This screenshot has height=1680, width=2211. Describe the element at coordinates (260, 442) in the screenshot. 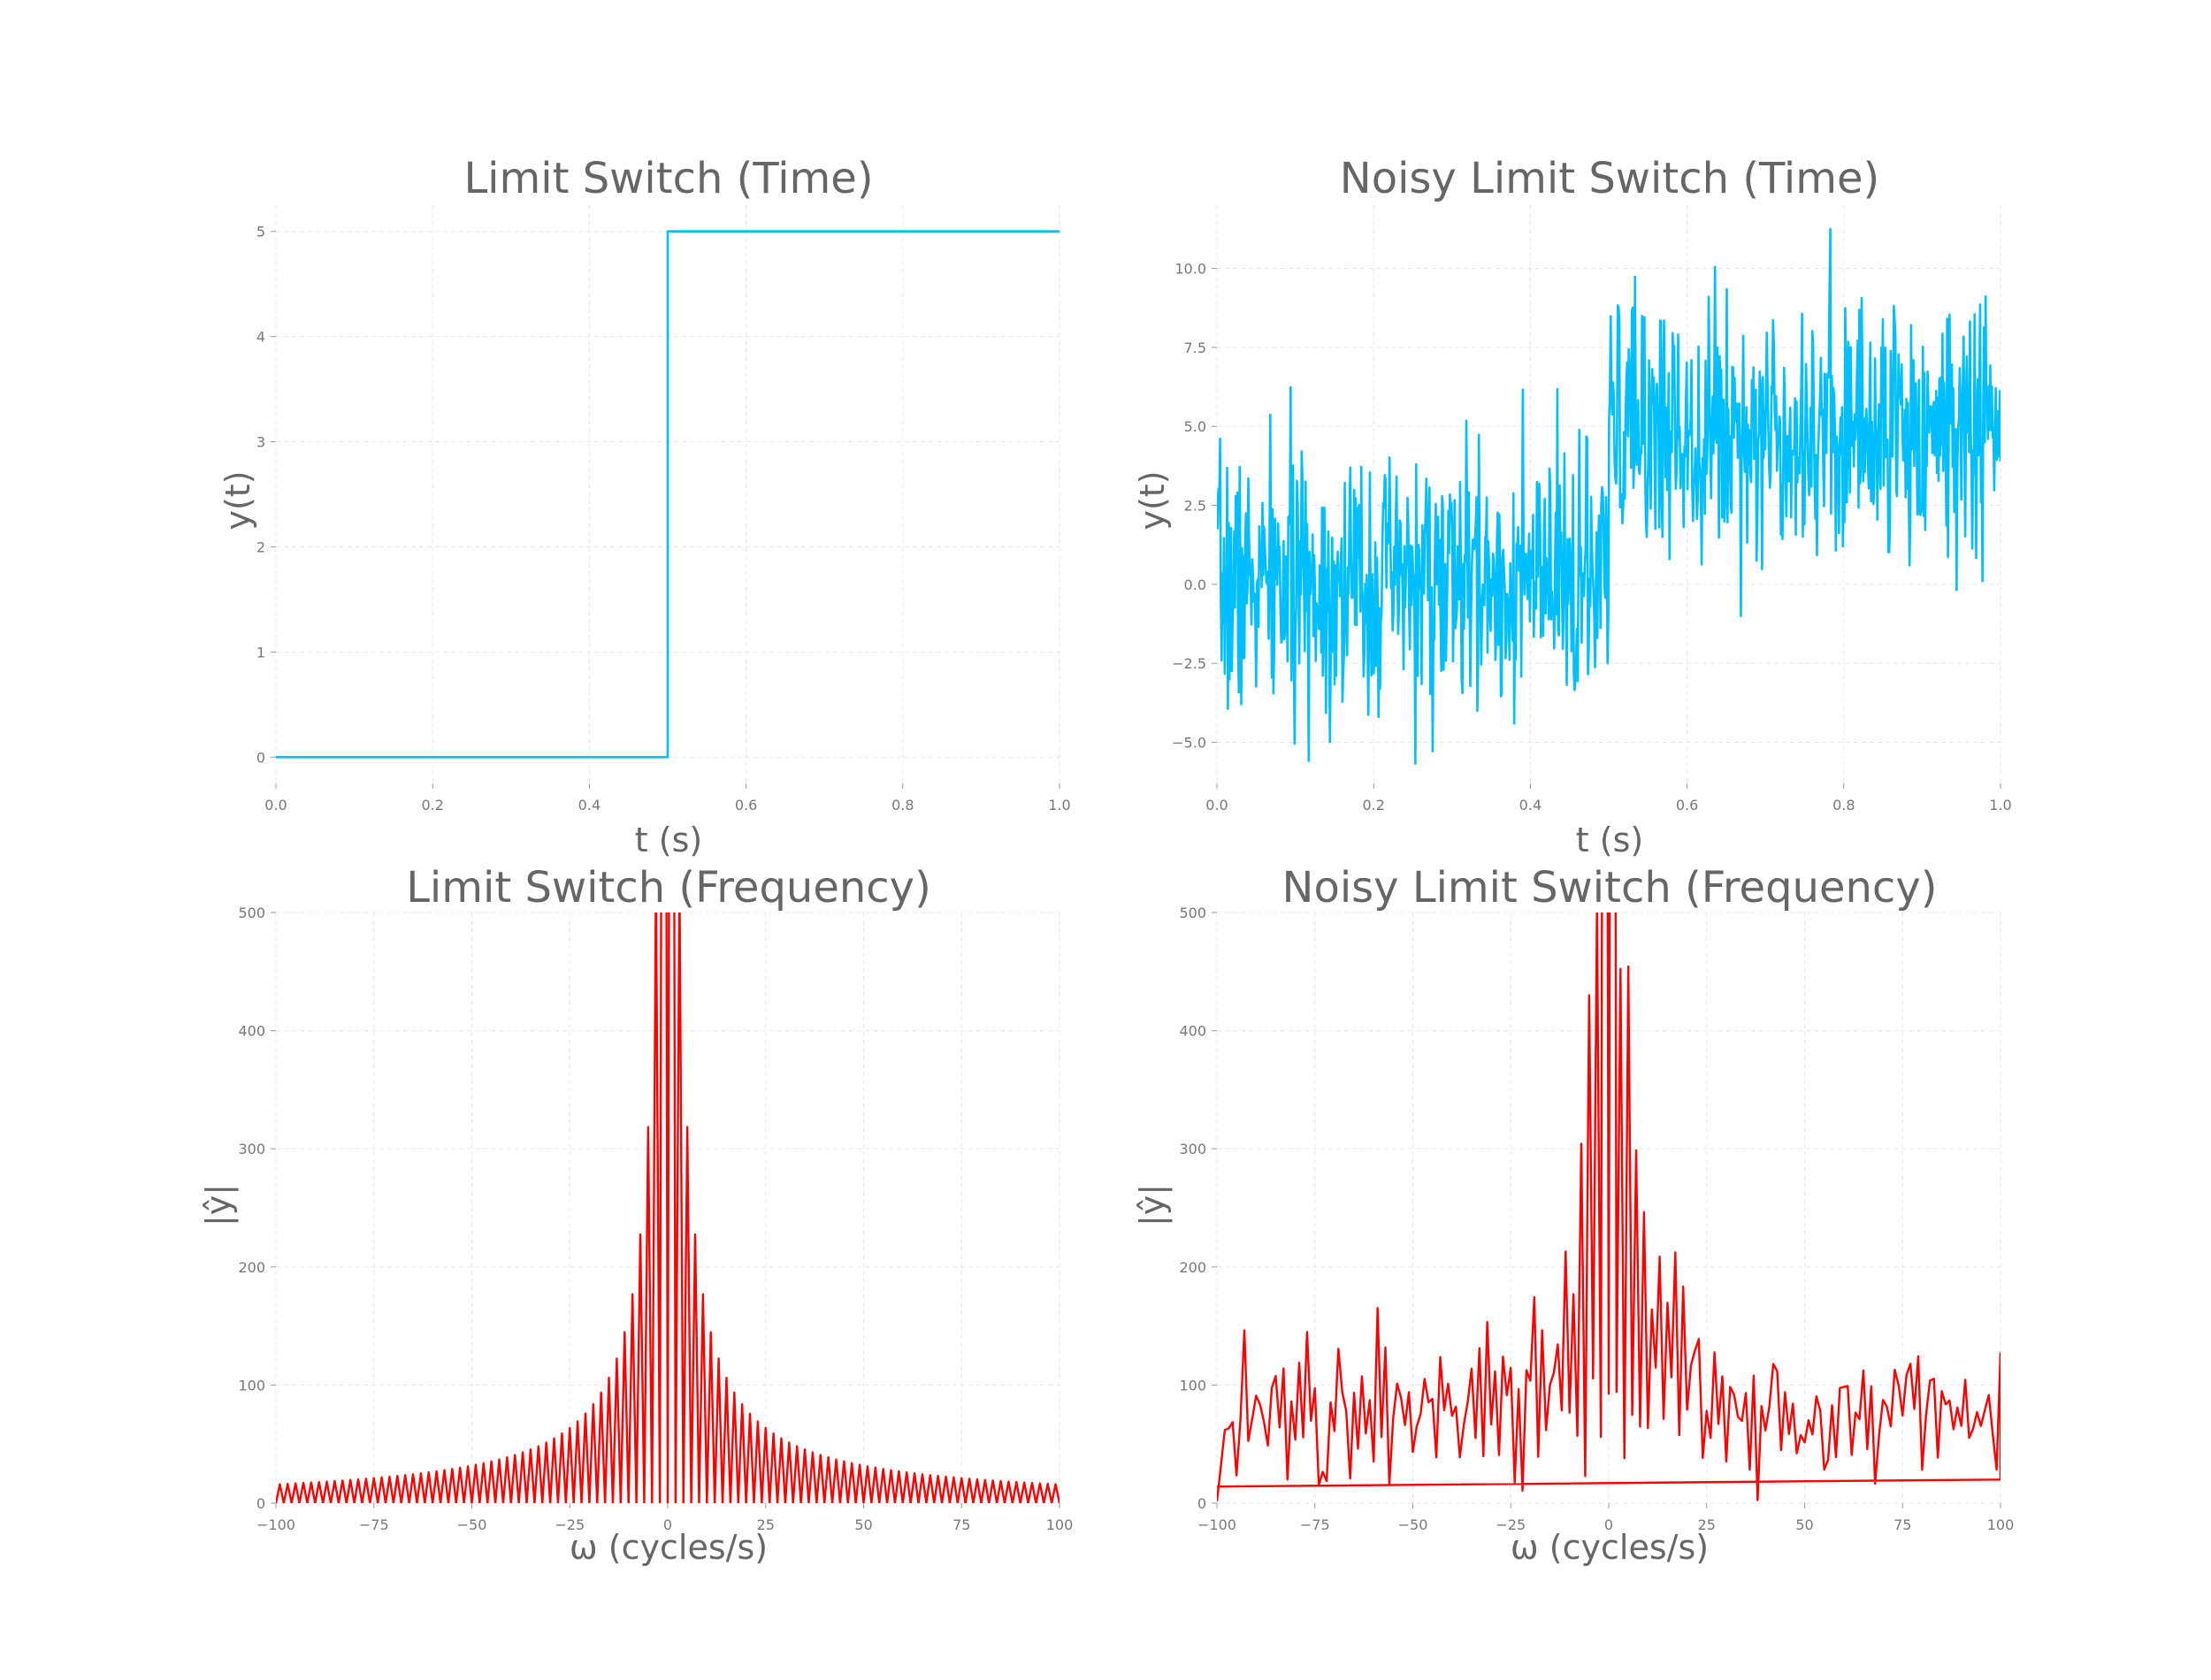

I see `y-tick-label: 3` at that location.